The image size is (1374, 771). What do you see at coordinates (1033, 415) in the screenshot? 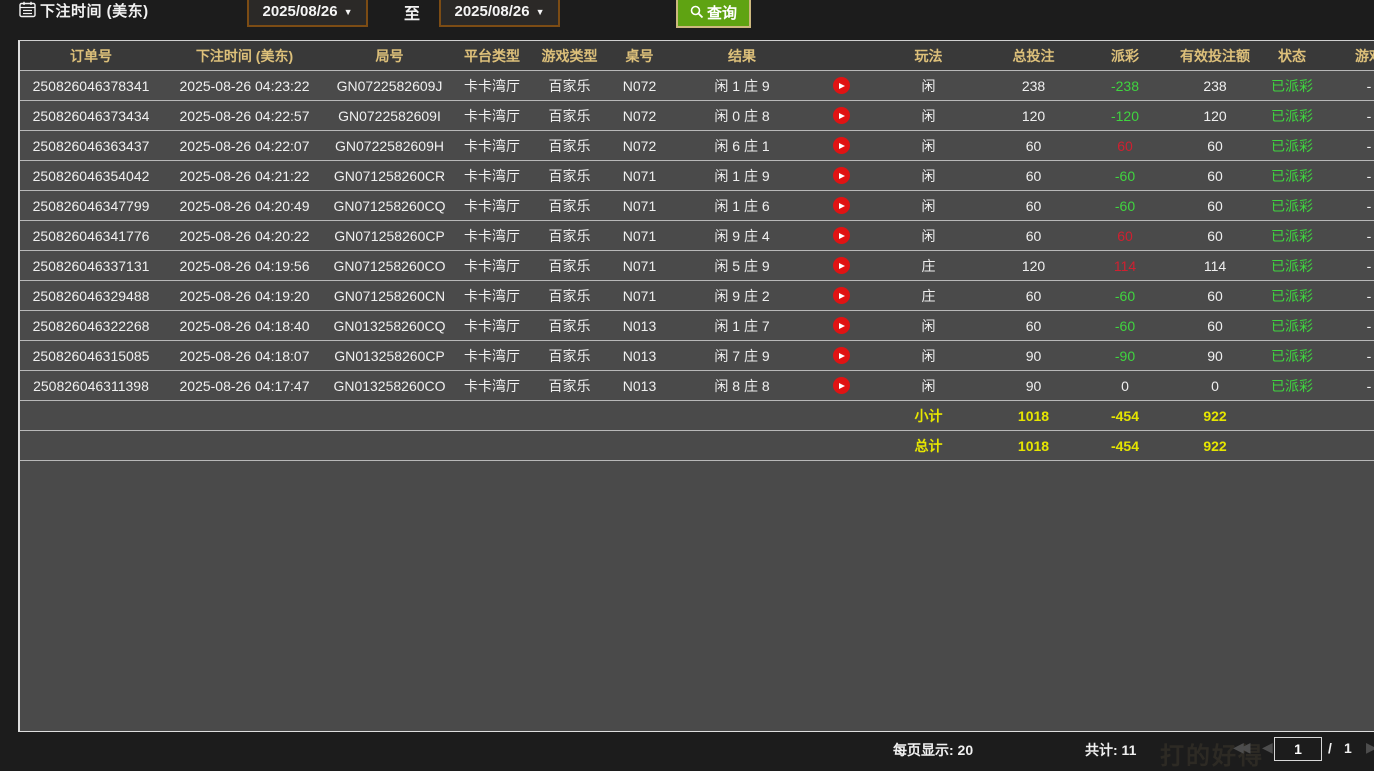
I see `subtotal-total-bet: 1018` at bounding box center [1033, 415].